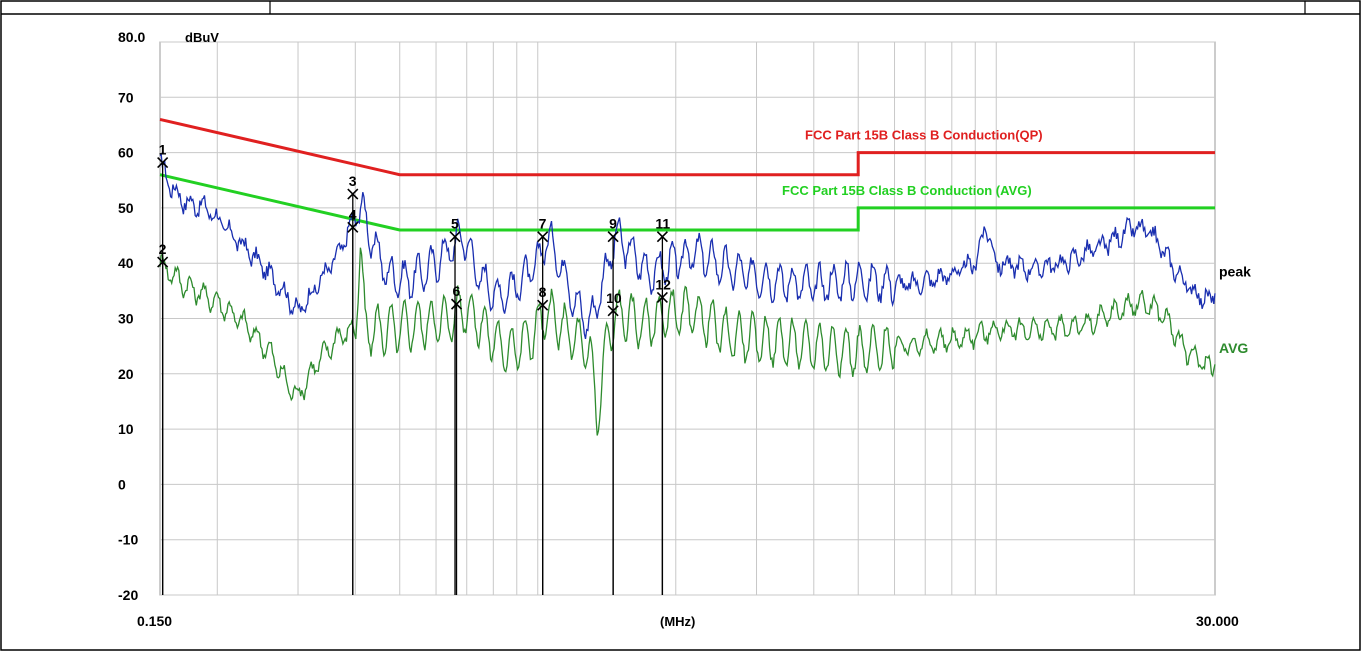 This screenshot has width=1361, height=651. What do you see at coordinates (543, 224) in the screenshot?
I see `marker-label: 7` at bounding box center [543, 224].